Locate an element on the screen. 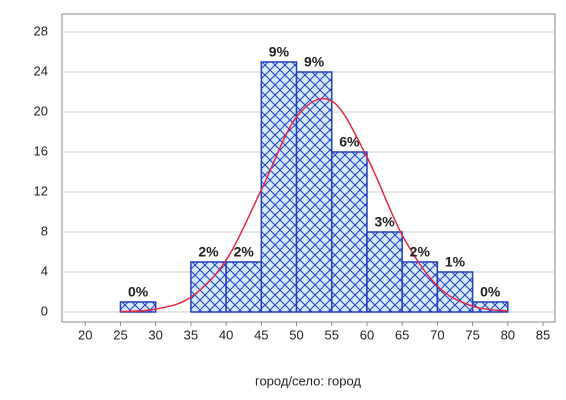 Image resolution: width=566 pixels, height=400 pixels. x-tick-label: 20 is located at coordinates (85, 334).